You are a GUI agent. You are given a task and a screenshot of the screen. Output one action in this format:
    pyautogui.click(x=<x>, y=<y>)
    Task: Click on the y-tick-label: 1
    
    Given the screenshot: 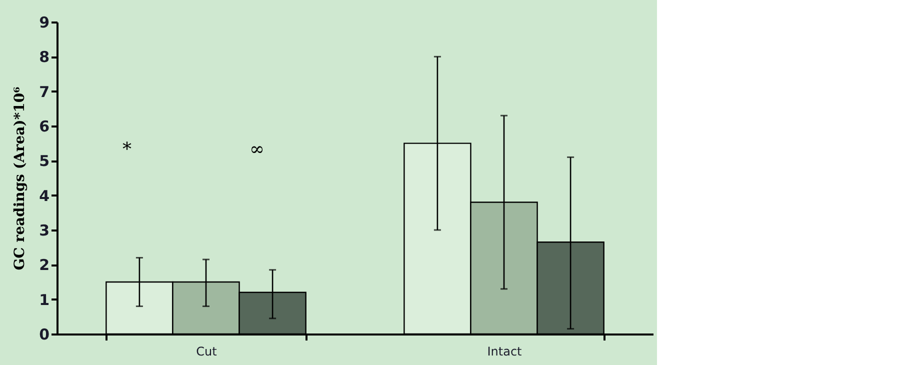 What is the action you would take?
    pyautogui.click(x=44, y=299)
    